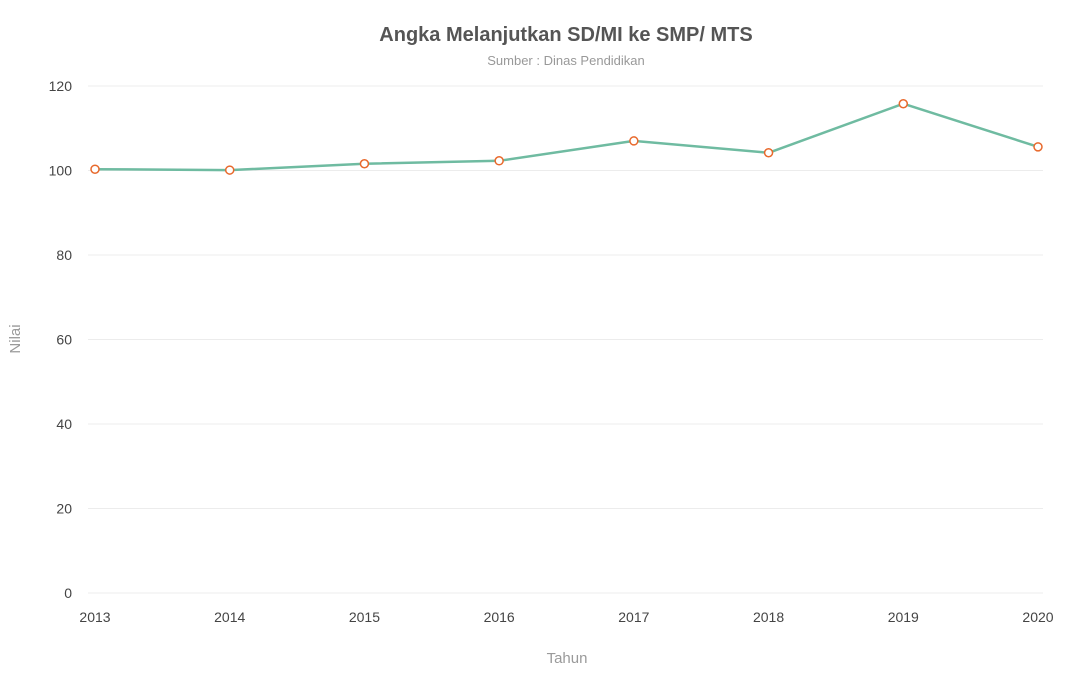  Describe the element at coordinates (61, 171) in the screenshot. I see `y-tick-label: 100` at that location.